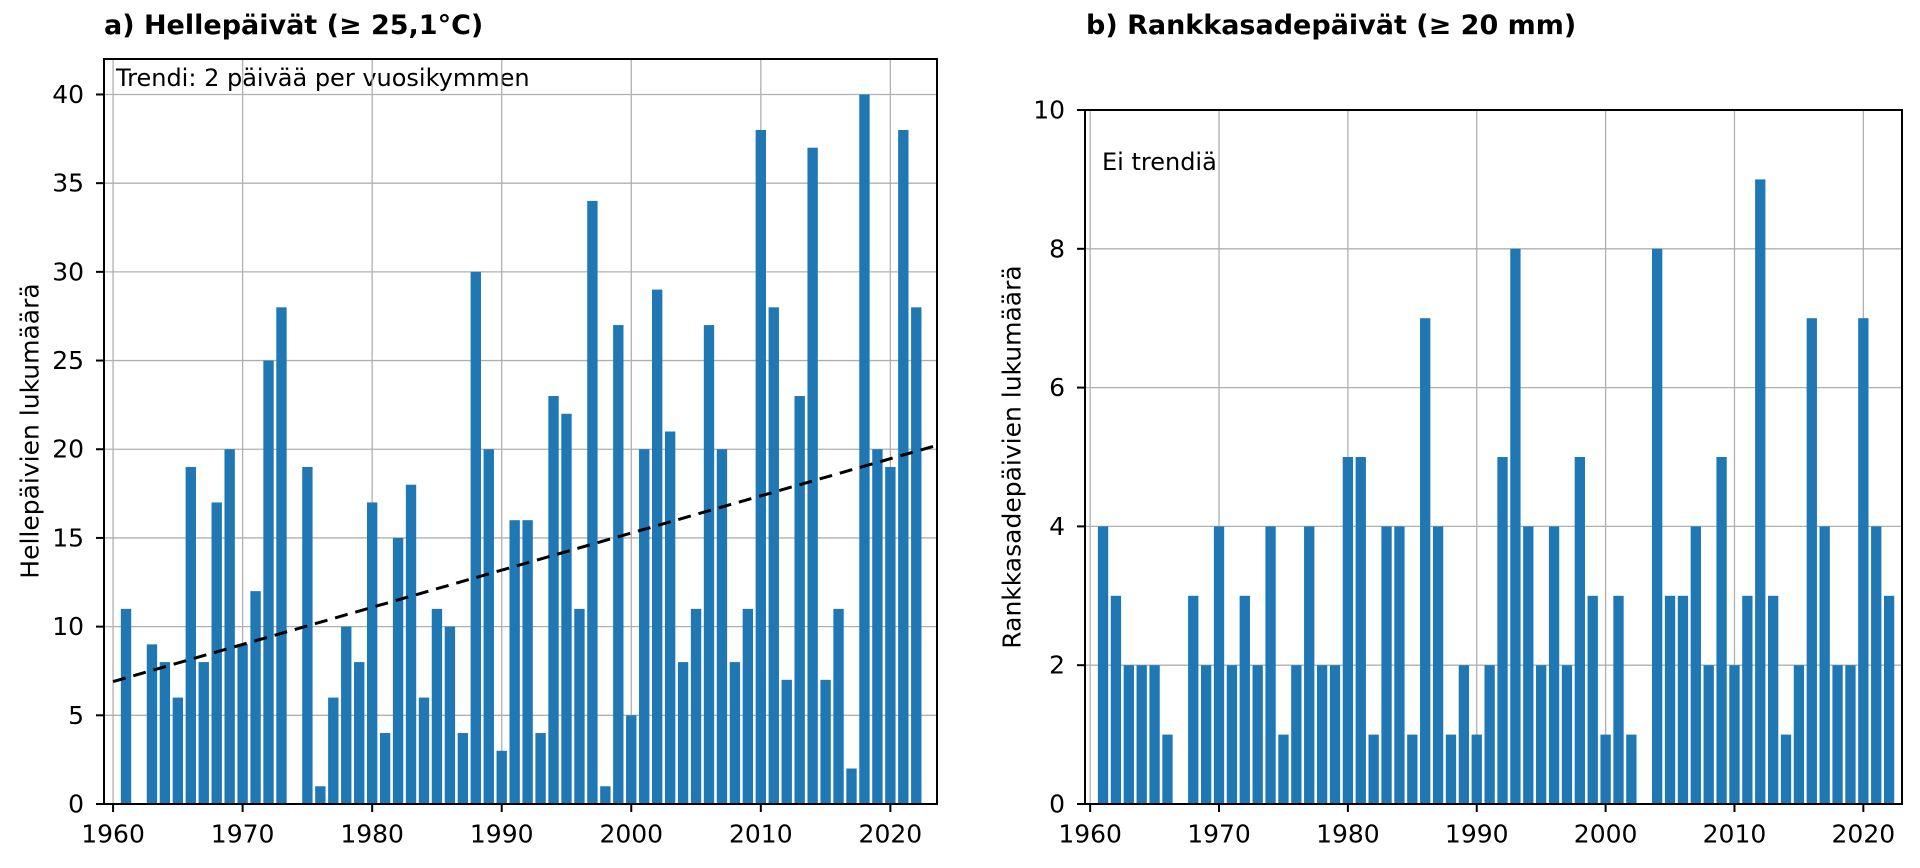  What do you see at coordinates (450, 715) in the screenshot?
I see `bar-1986` at bounding box center [450, 715].